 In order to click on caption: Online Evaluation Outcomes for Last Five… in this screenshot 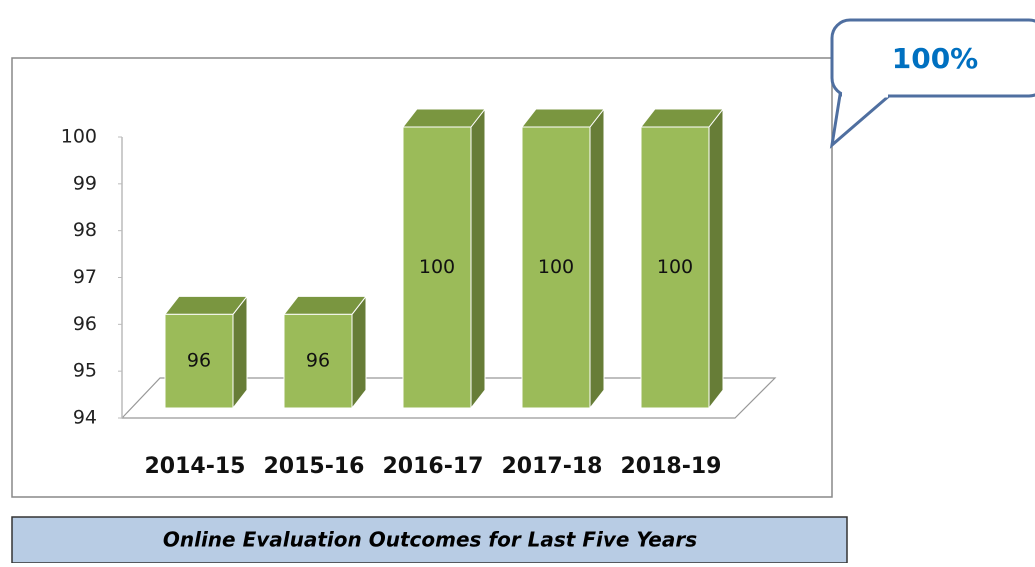, I will do `click(430, 540)`.